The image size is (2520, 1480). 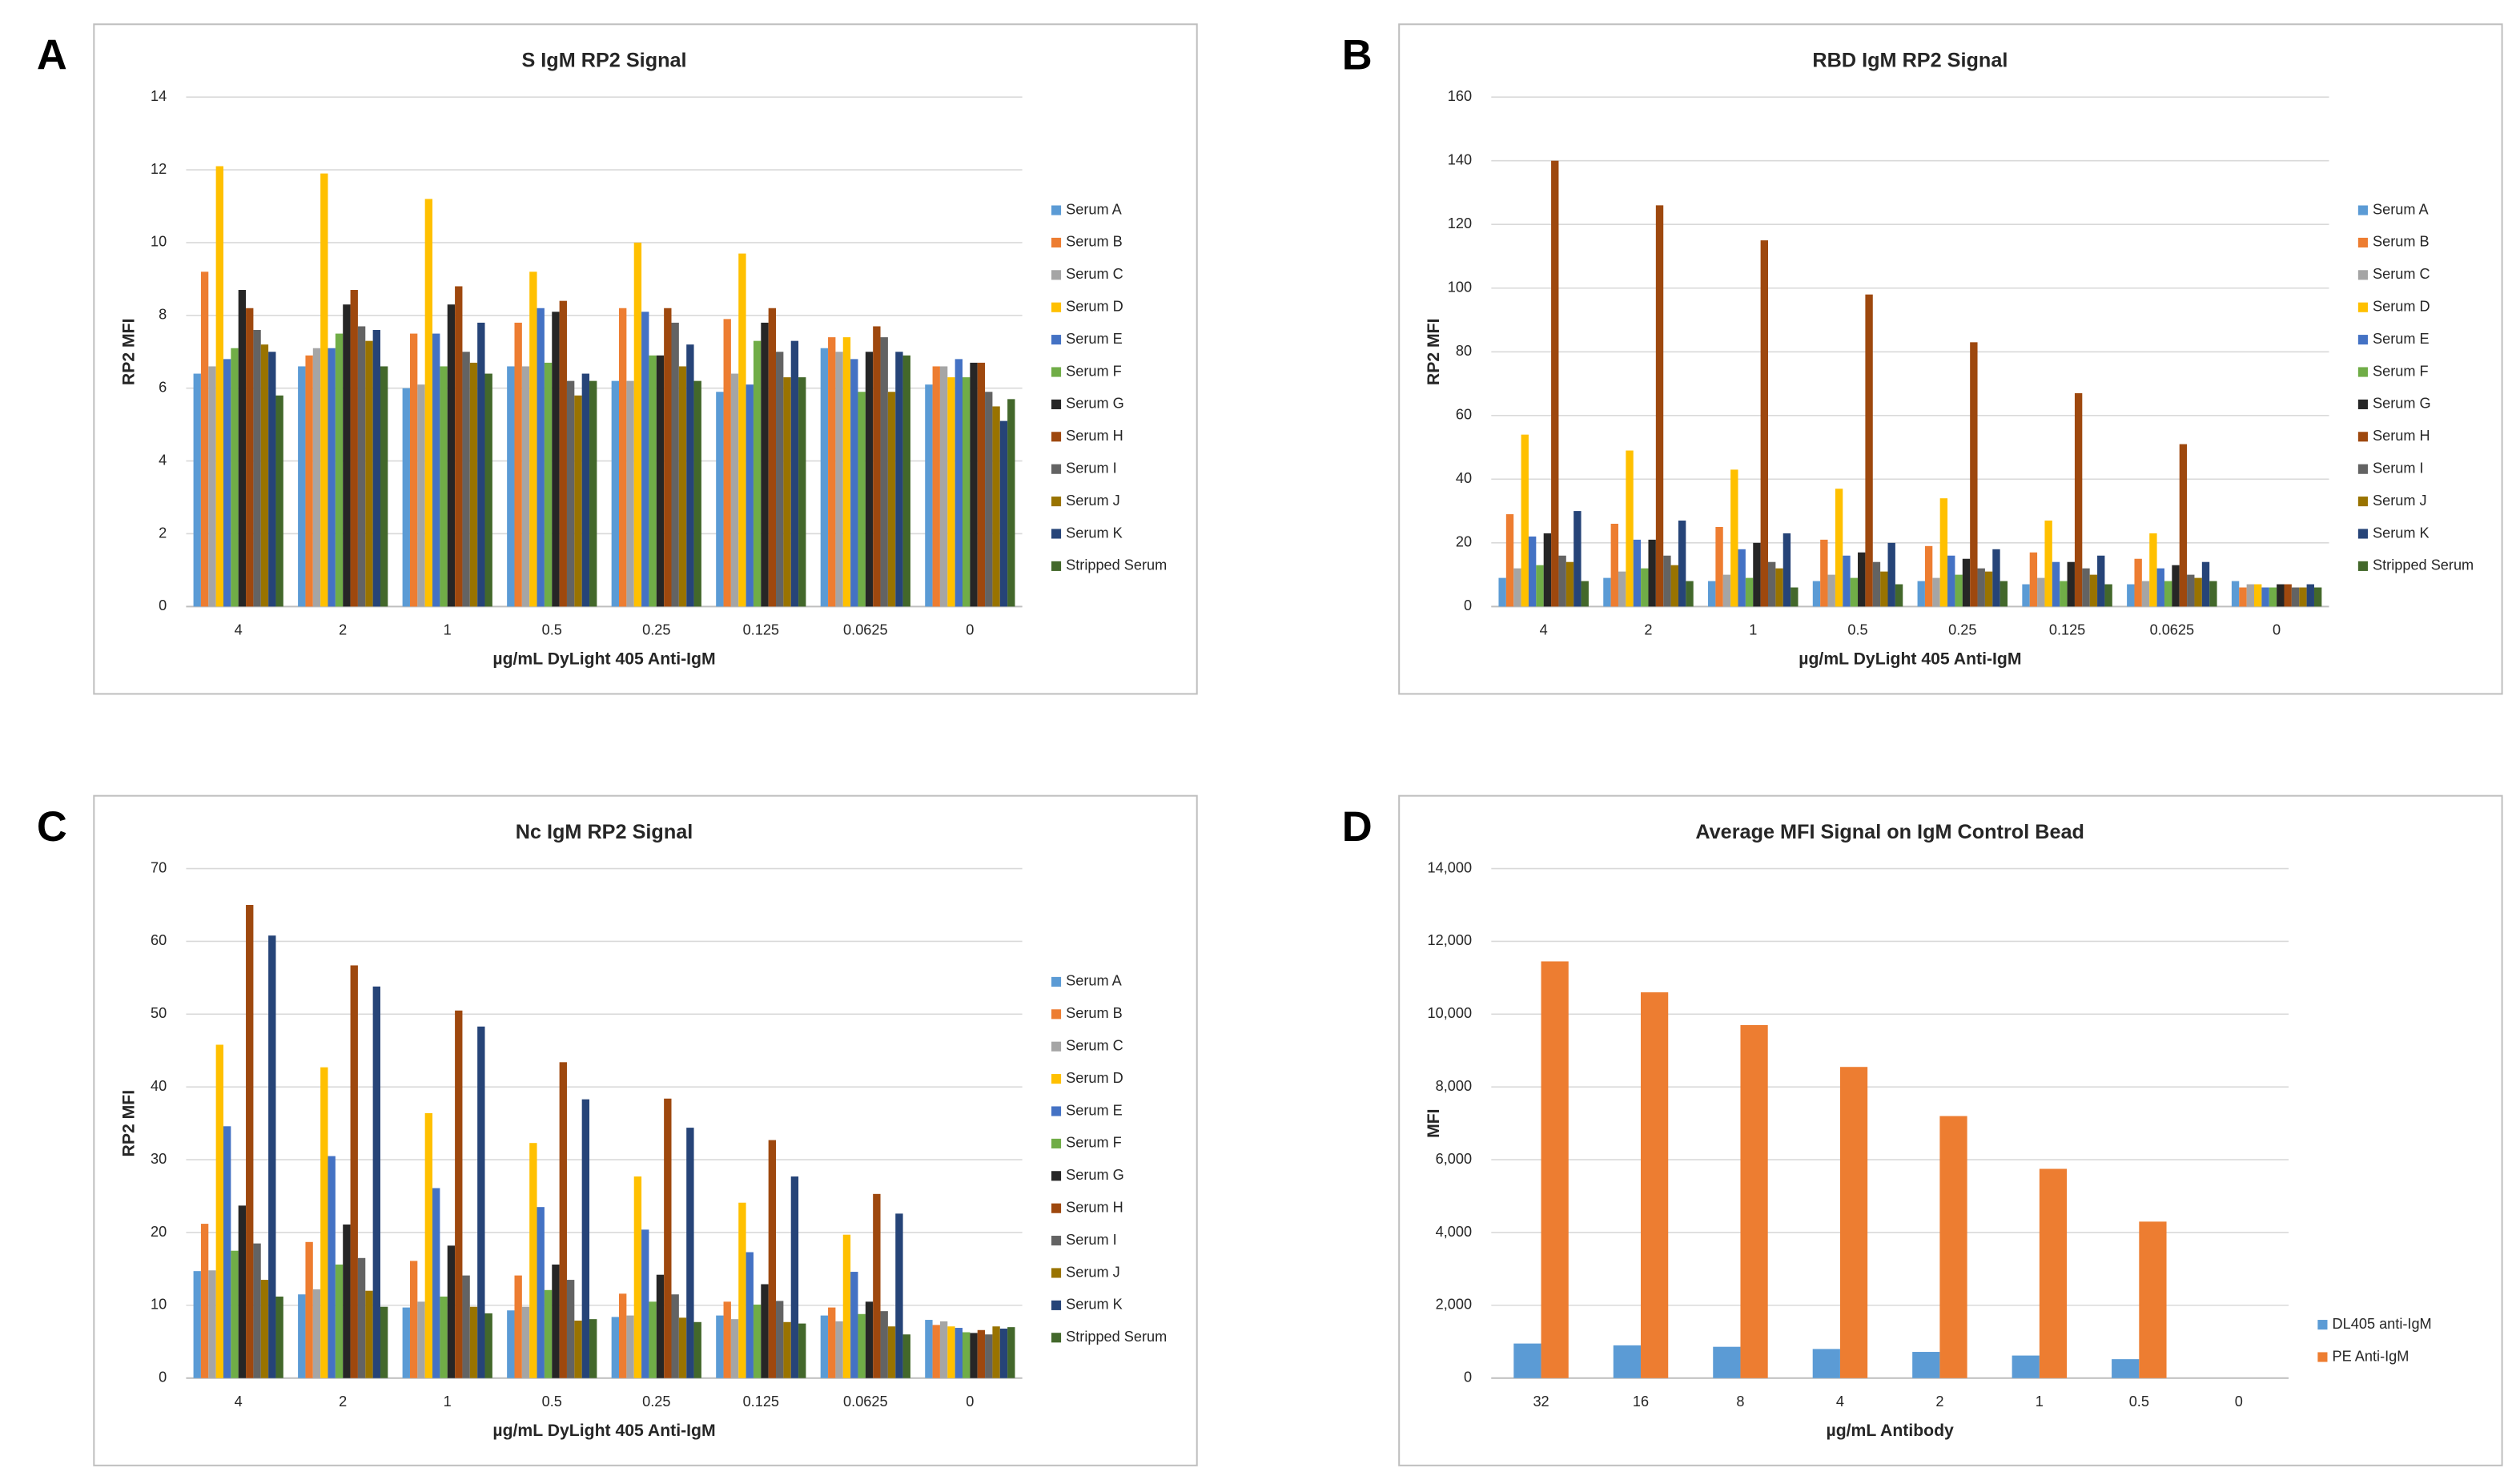 What do you see at coordinates (1460, 288) in the screenshot?
I see `y-tick-label: 100` at bounding box center [1460, 288].